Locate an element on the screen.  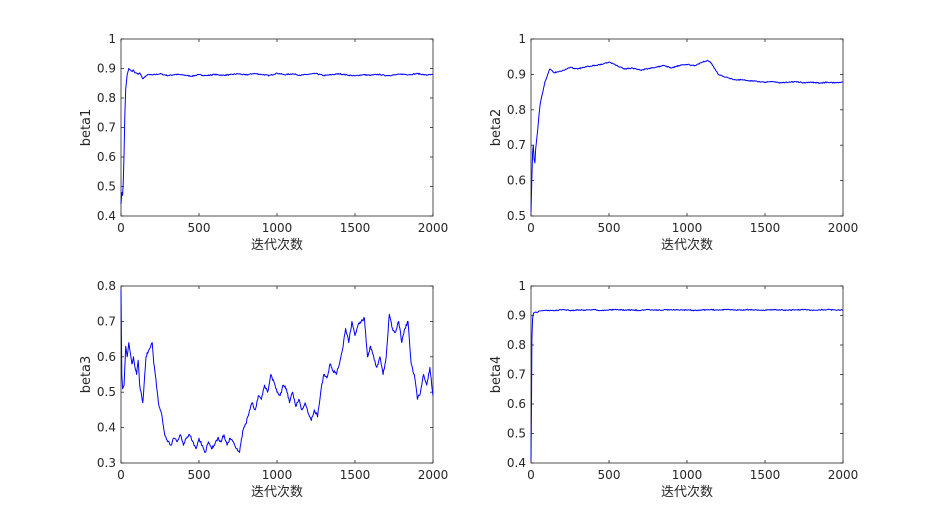
series-line-beta2 is located at coordinates (687, 136).